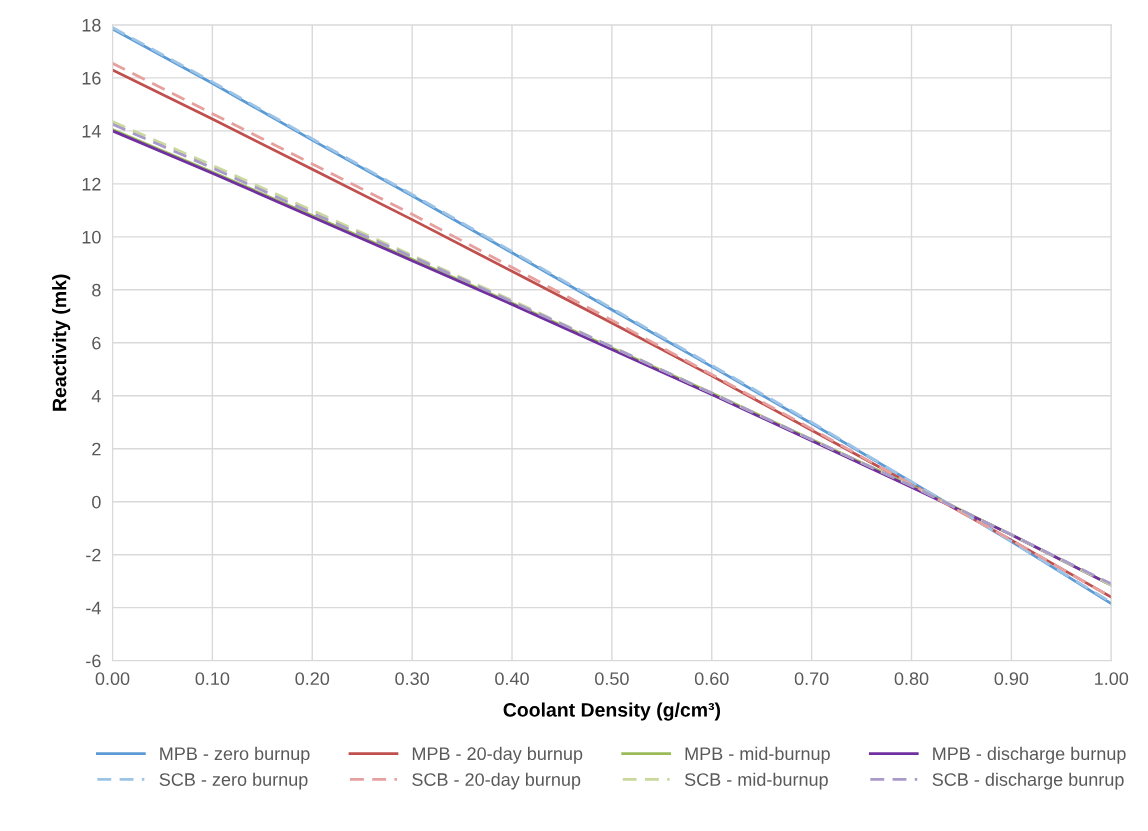 This screenshot has height=831, width=1148. I want to click on x-tick-label: 0.90, so click(1011, 679).